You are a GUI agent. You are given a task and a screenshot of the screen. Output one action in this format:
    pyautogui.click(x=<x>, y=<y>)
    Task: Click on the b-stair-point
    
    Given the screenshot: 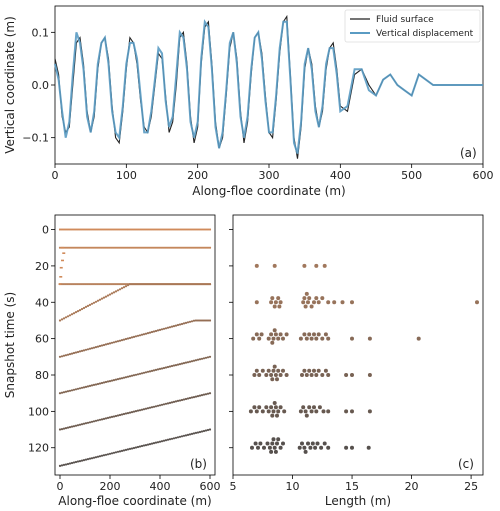 What is the action you would take?
    pyautogui.click(x=62, y=260)
    